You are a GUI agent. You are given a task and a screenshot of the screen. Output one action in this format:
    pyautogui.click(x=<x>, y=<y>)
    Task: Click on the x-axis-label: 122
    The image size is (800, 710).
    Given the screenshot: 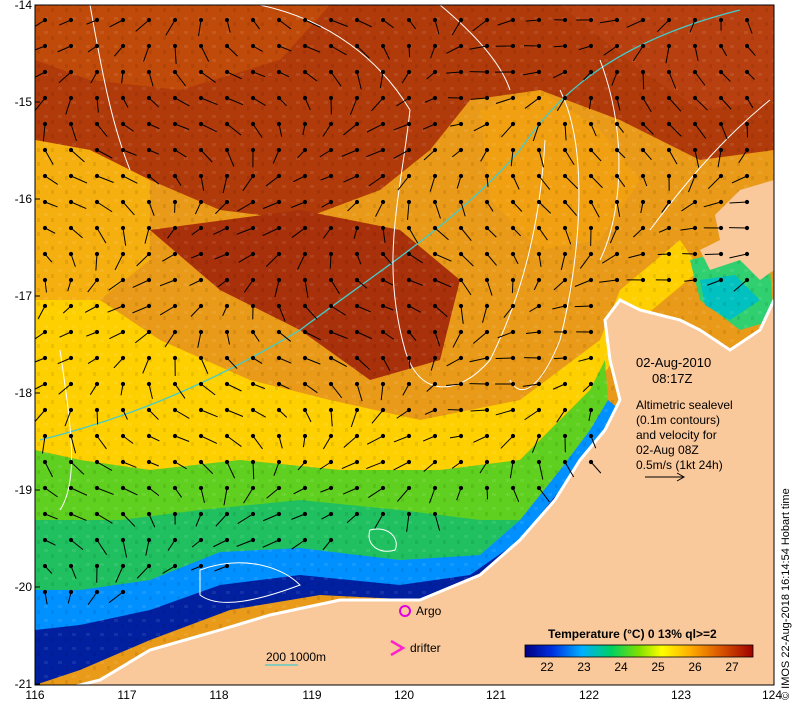 What is the action you would take?
    pyautogui.click(x=589, y=695)
    